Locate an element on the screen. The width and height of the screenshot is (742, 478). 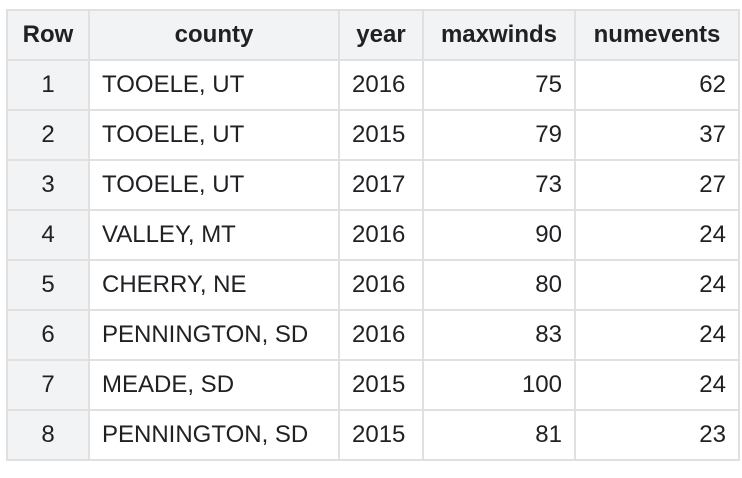
column-header-row: Row is located at coordinates (48, 35).